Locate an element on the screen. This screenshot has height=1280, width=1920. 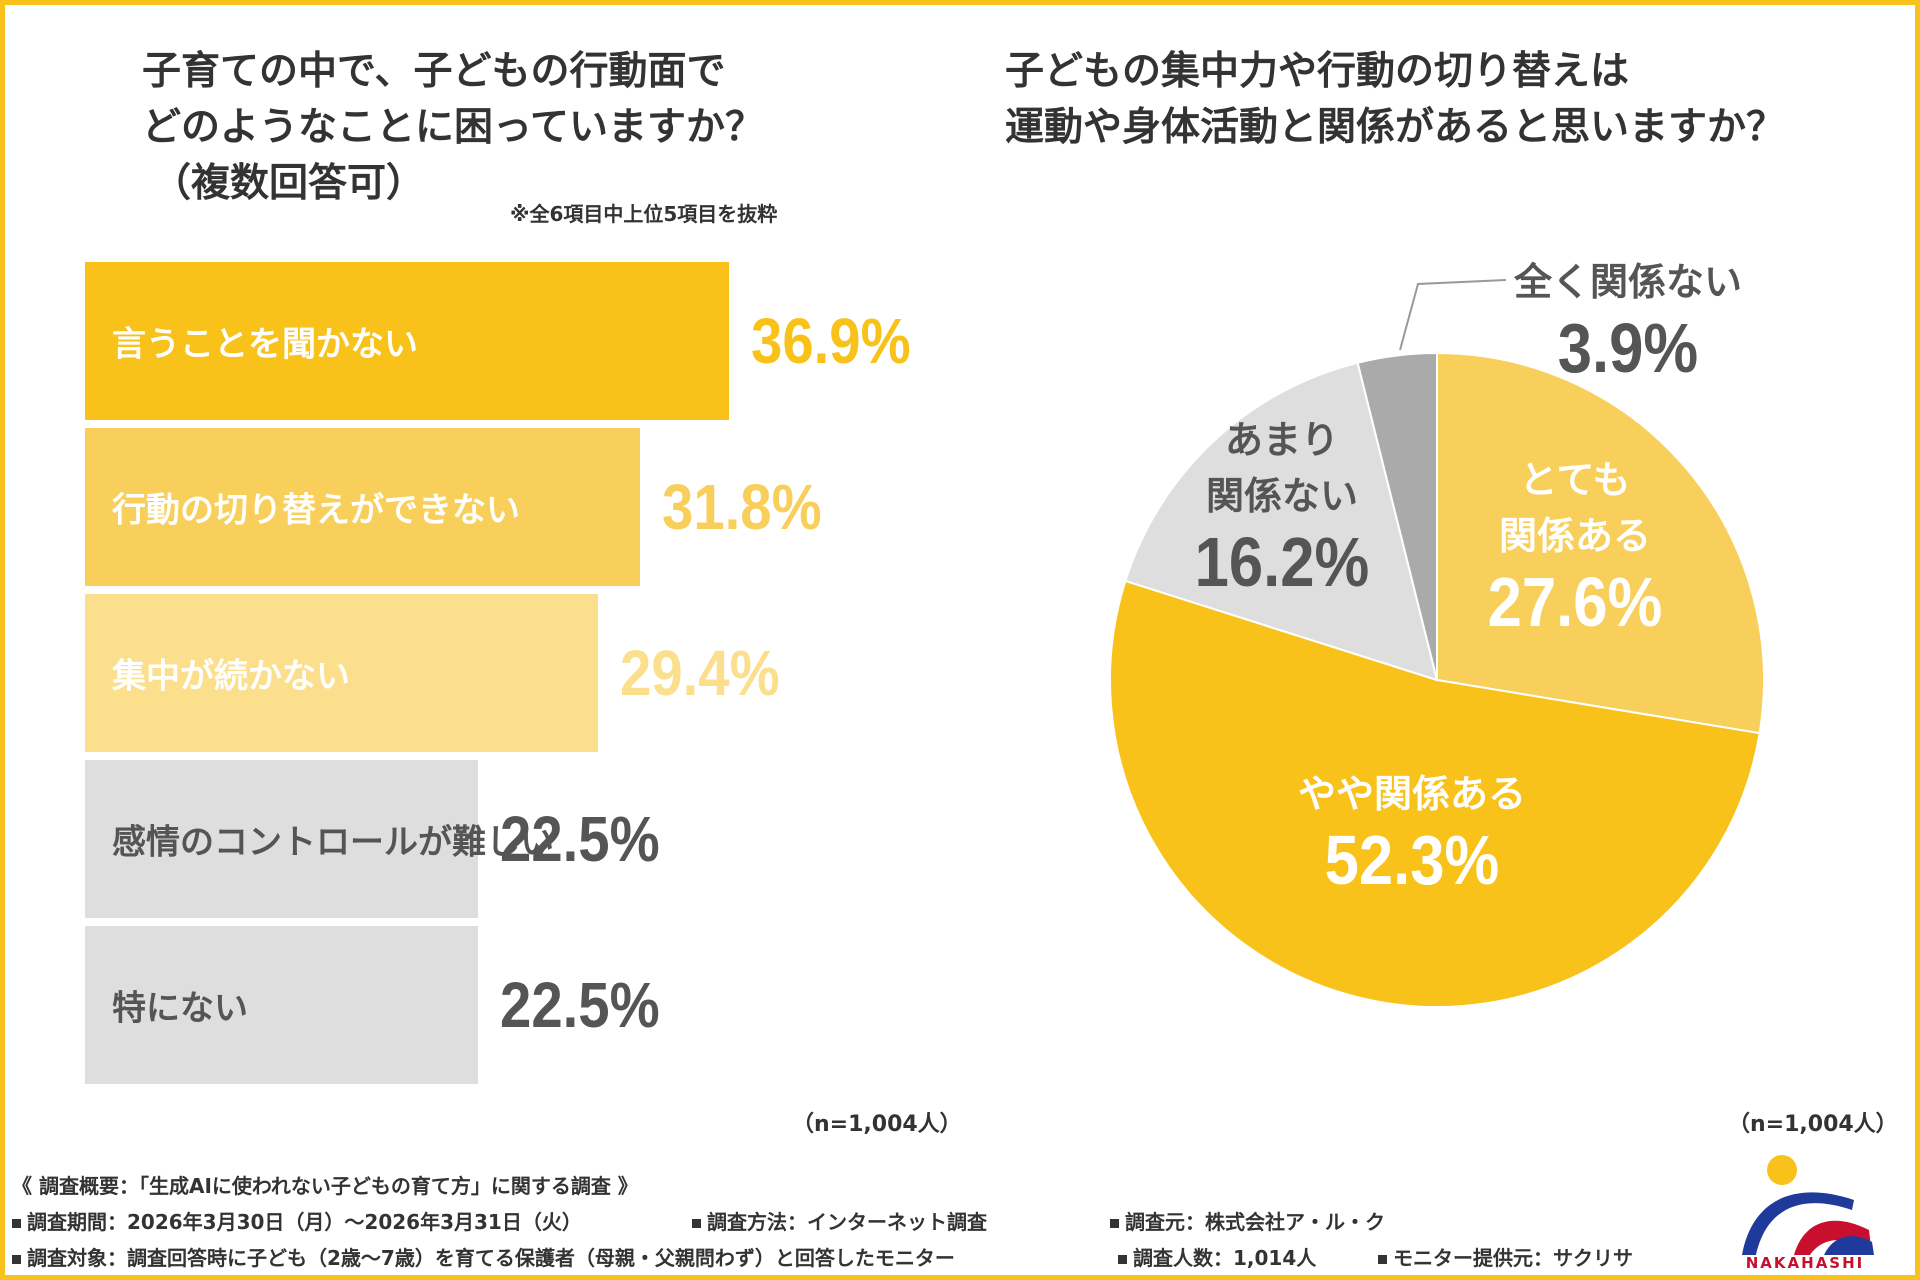
bar-value-label: 36.9% is located at coordinates (831, 341).